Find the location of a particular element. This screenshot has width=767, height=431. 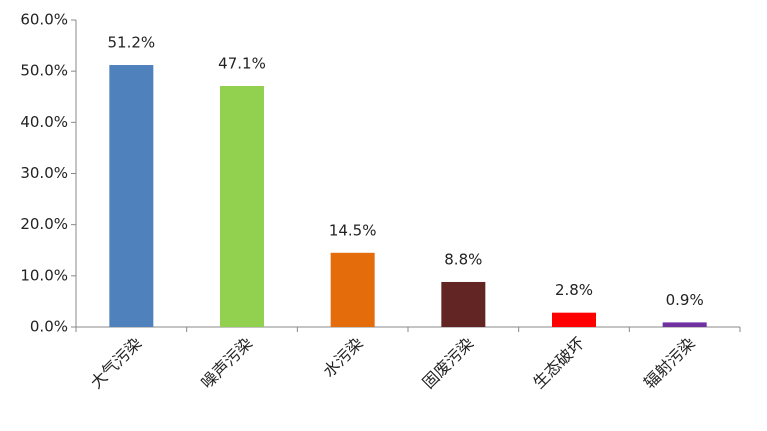

data-label: 0.9% is located at coordinates (685, 300).